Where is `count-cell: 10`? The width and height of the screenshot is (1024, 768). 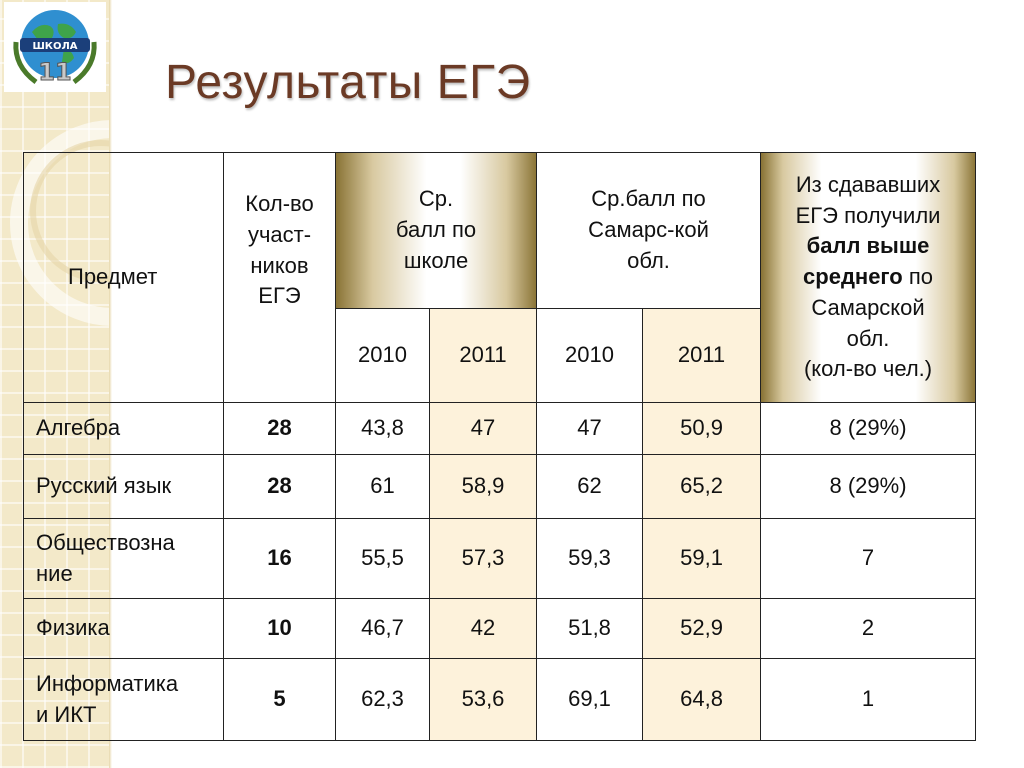
count-cell: 10 is located at coordinates (279, 628).